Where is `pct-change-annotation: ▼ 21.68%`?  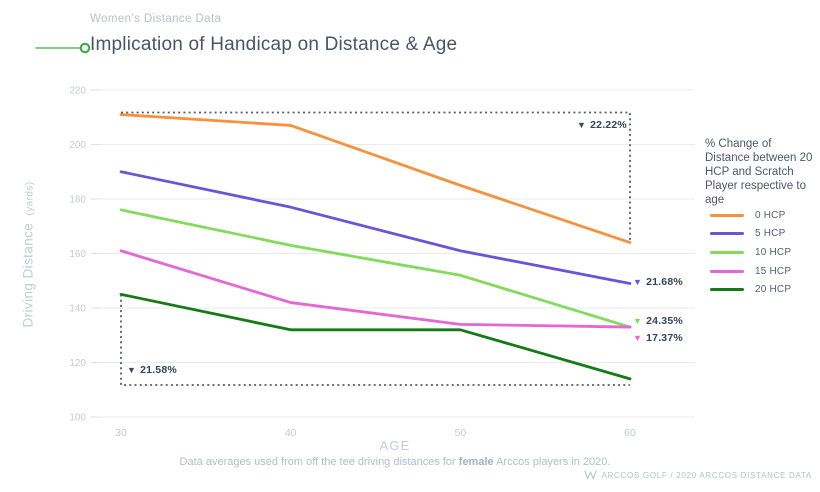
pct-change-annotation: ▼ 21.68% is located at coordinates (658, 282).